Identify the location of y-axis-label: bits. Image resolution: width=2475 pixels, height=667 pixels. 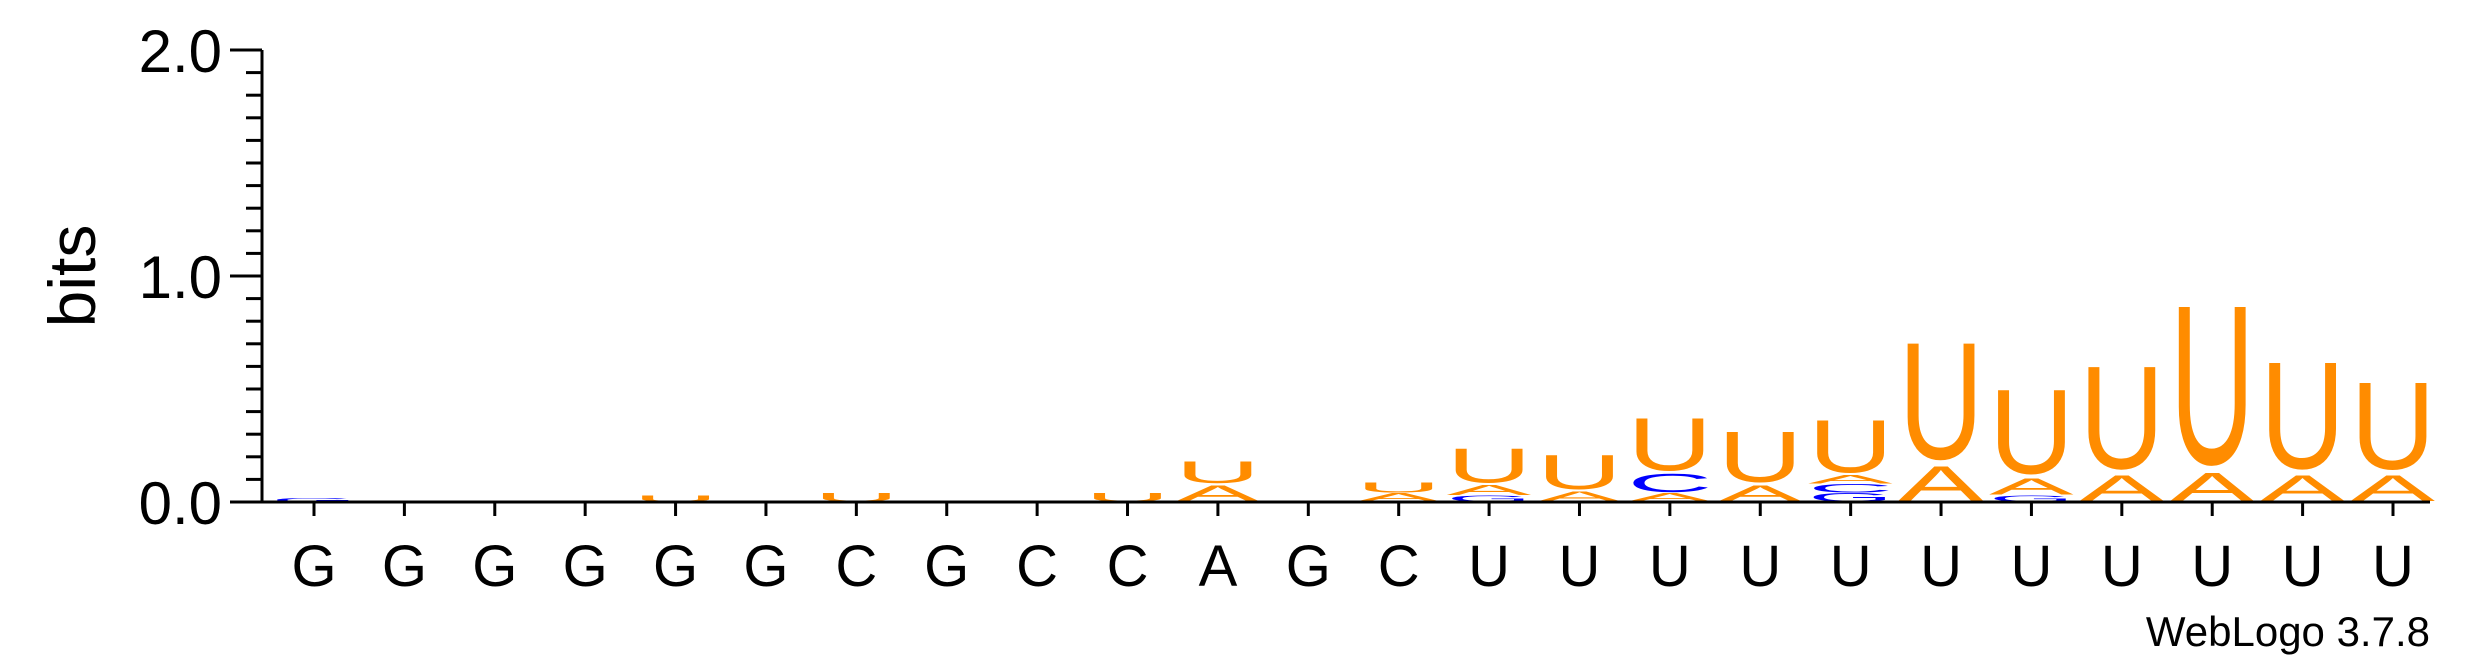
(72, 276).